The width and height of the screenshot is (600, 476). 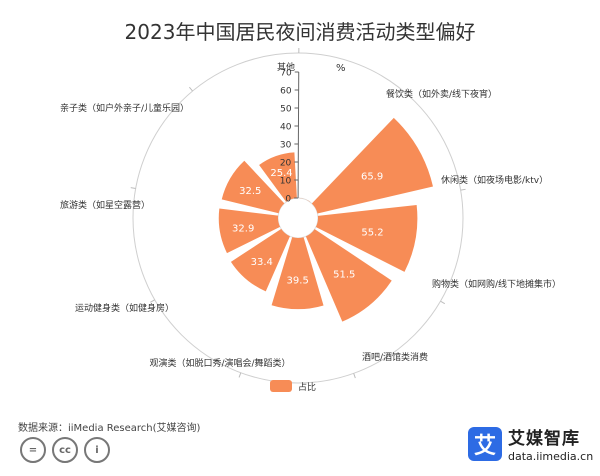 I want to click on radial-unit-label: %, so click(x=341, y=68).